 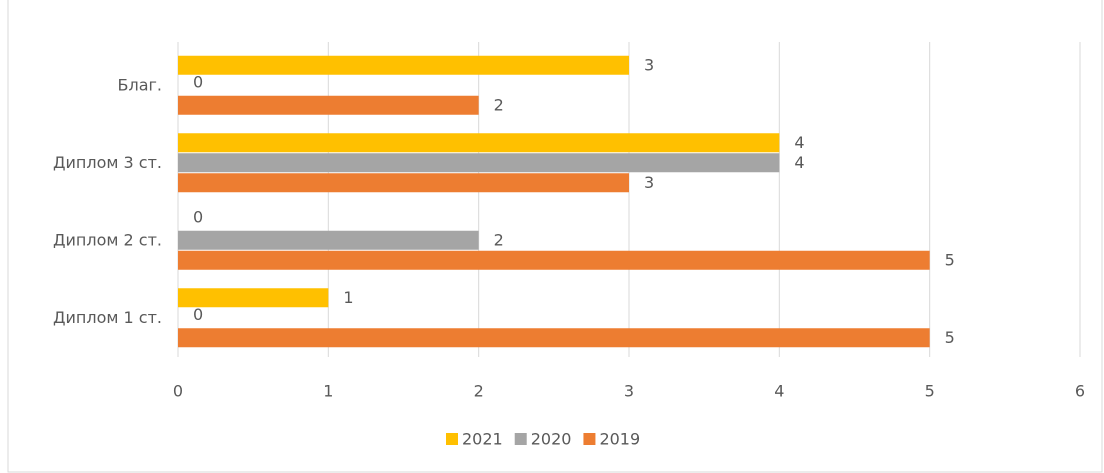 I want to click on y-tick-label: Диплом 2 ст., so click(x=107, y=239).